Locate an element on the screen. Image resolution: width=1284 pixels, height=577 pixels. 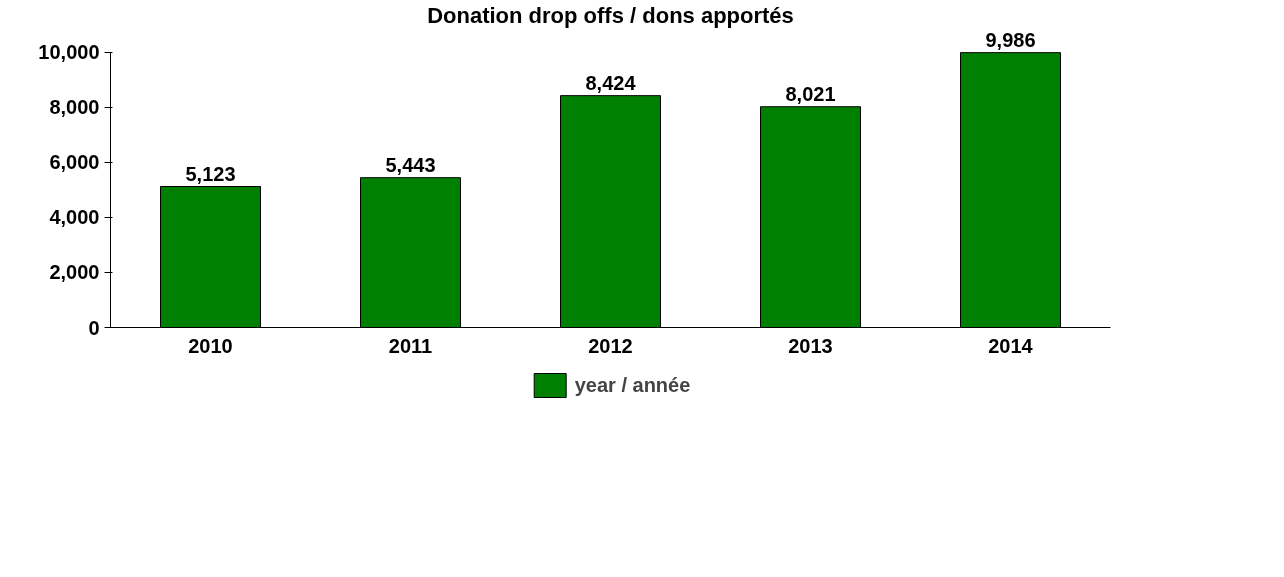
x-tick-label: 2013 is located at coordinates (810, 345).